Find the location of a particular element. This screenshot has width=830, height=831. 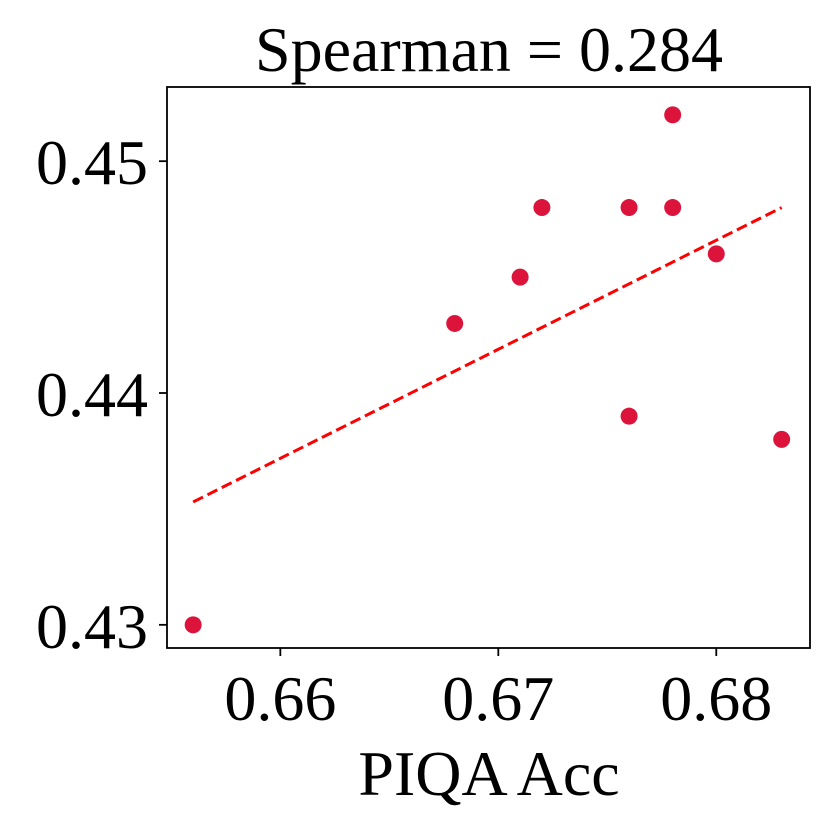

chart-title: Spearman = 0.284 is located at coordinates (489, 49).